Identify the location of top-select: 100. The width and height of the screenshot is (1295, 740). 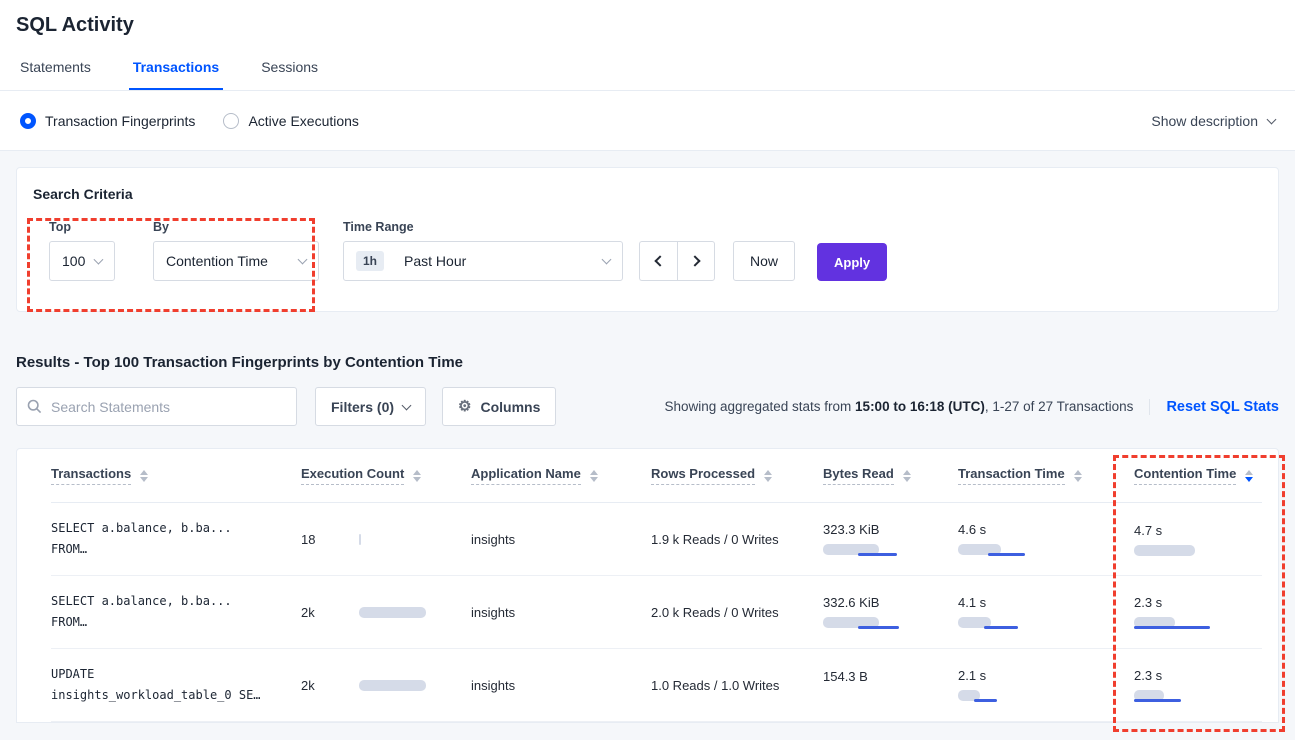
(82, 261).